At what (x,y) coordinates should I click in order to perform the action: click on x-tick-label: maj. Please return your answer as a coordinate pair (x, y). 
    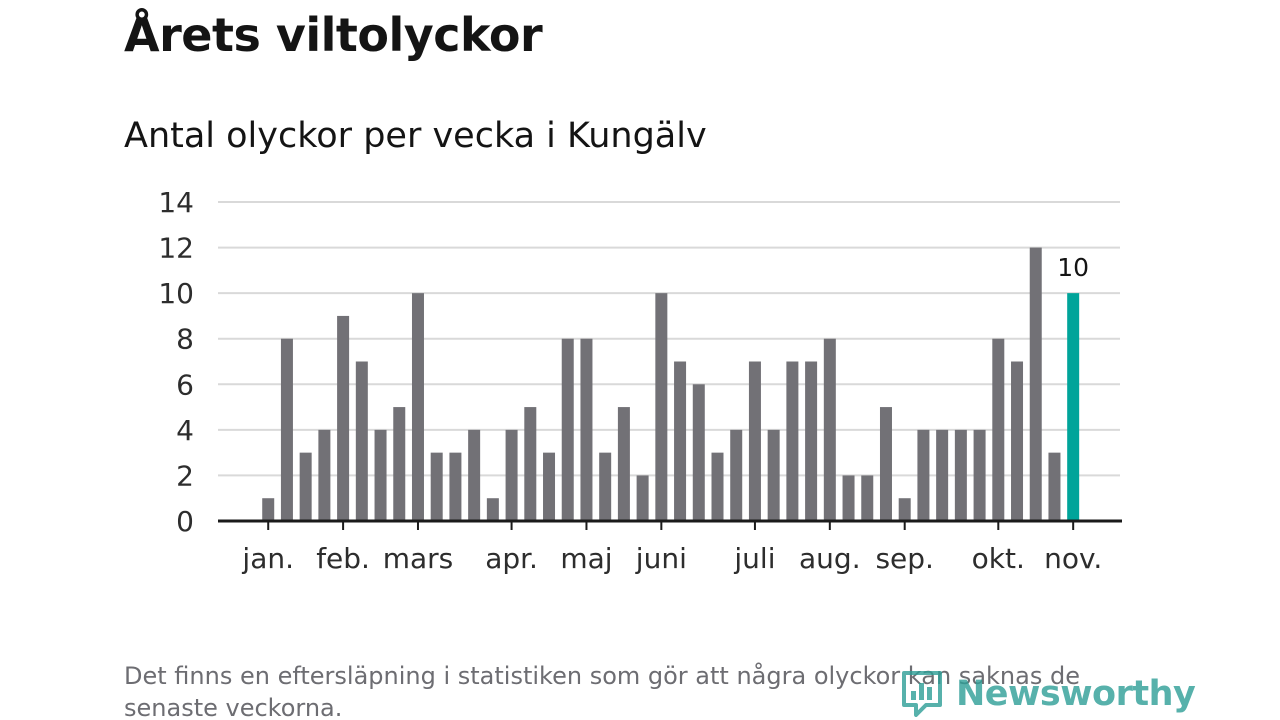
    Looking at the image, I should click on (586, 558).